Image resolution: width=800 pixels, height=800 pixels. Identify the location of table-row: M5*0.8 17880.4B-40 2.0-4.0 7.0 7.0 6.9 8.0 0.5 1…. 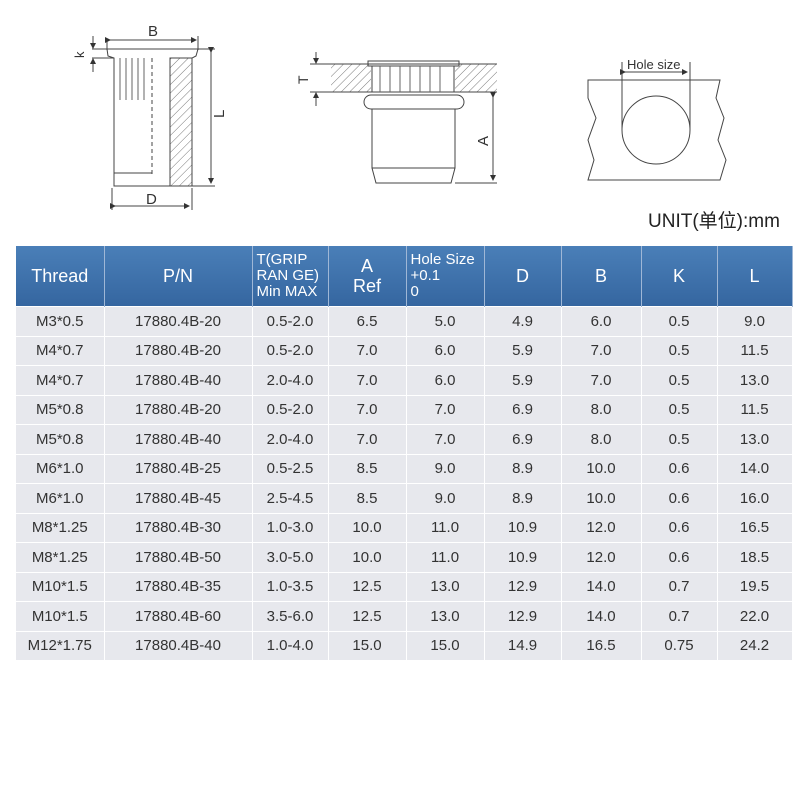
(404, 439).